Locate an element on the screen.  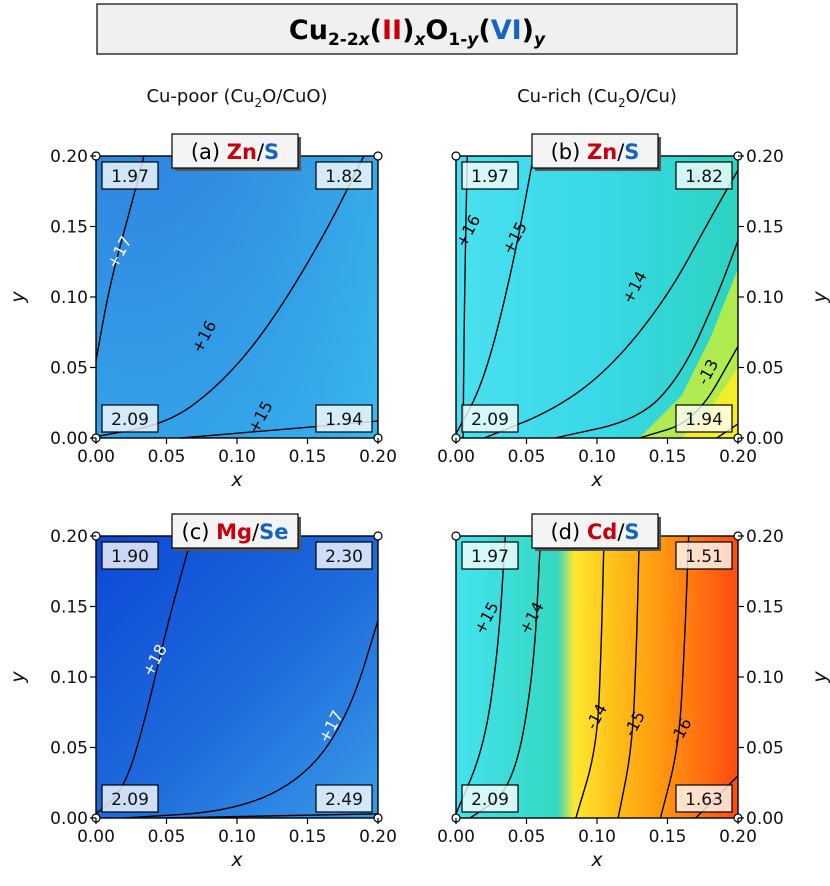
figure-title: Cu2-2x(II)xO1-y(VI)y is located at coordinates (417, 32).